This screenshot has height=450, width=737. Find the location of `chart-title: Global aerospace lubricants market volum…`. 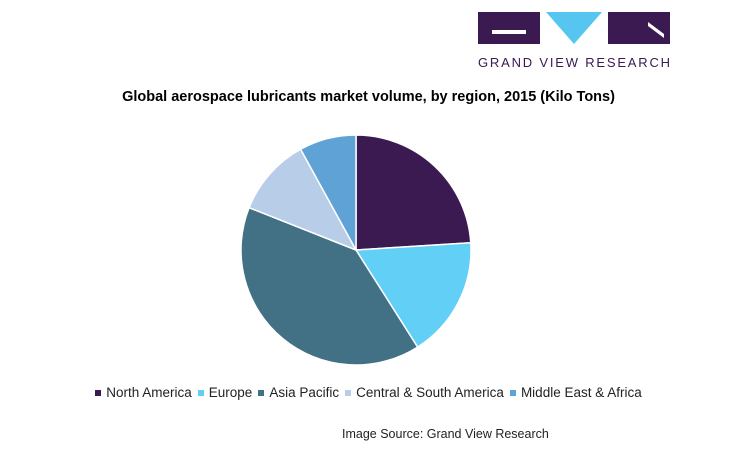

chart-title: Global aerospace lubricants market volum… is located at coordinates (368, 97).